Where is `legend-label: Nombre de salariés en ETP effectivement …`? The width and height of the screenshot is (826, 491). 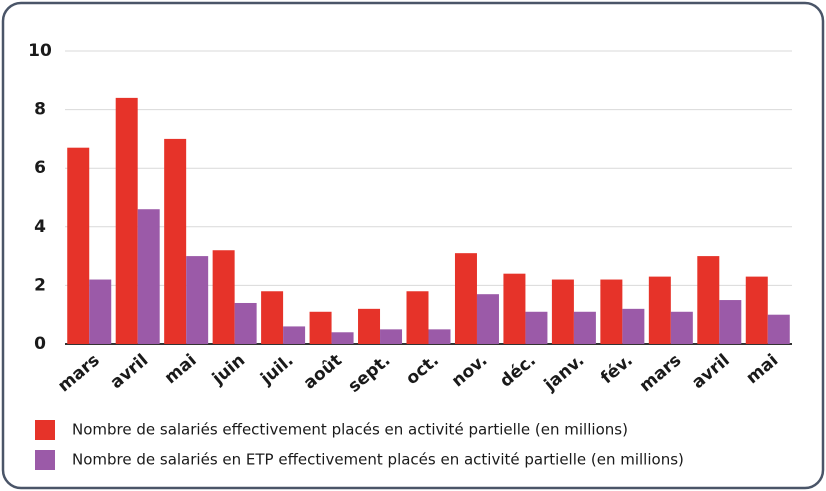 legend-label: Nombre de salariés en ETP effectivement … is located at coordinates (378, 460).